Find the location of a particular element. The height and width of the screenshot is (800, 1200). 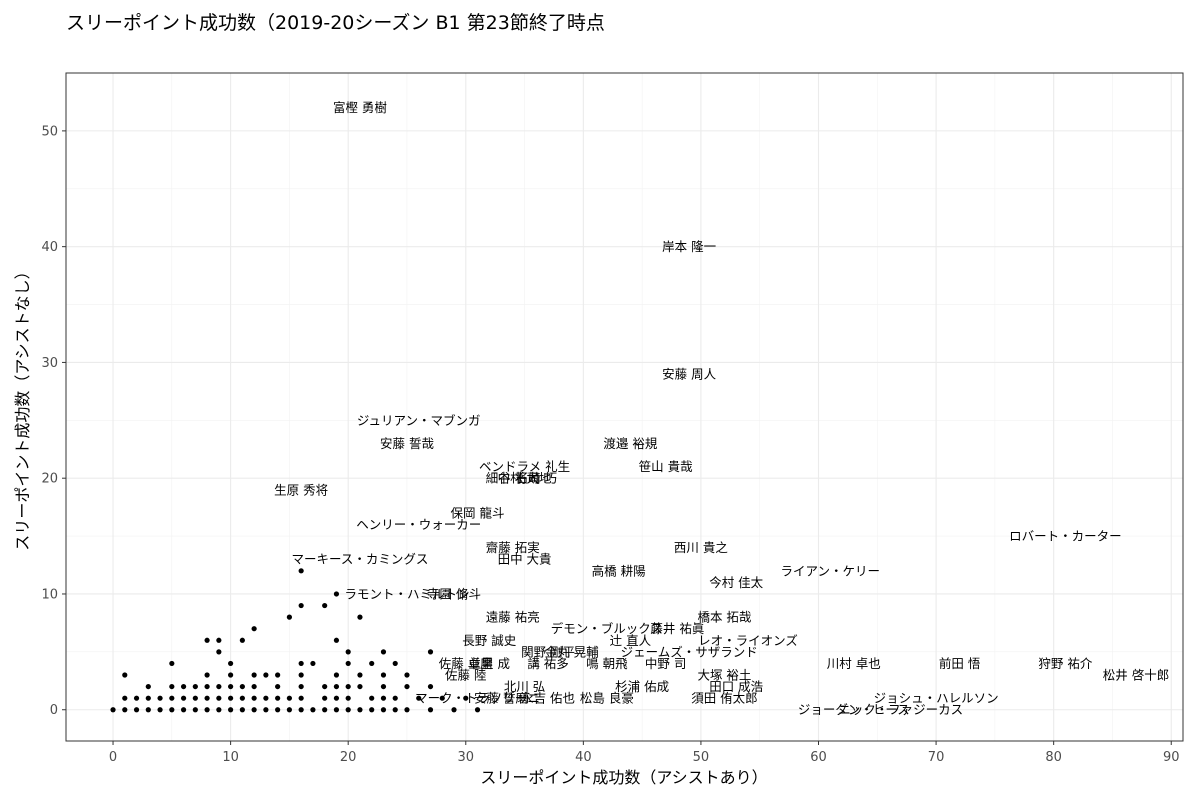

point-label: 関野 剛平 is located at coordinates (548, 651).